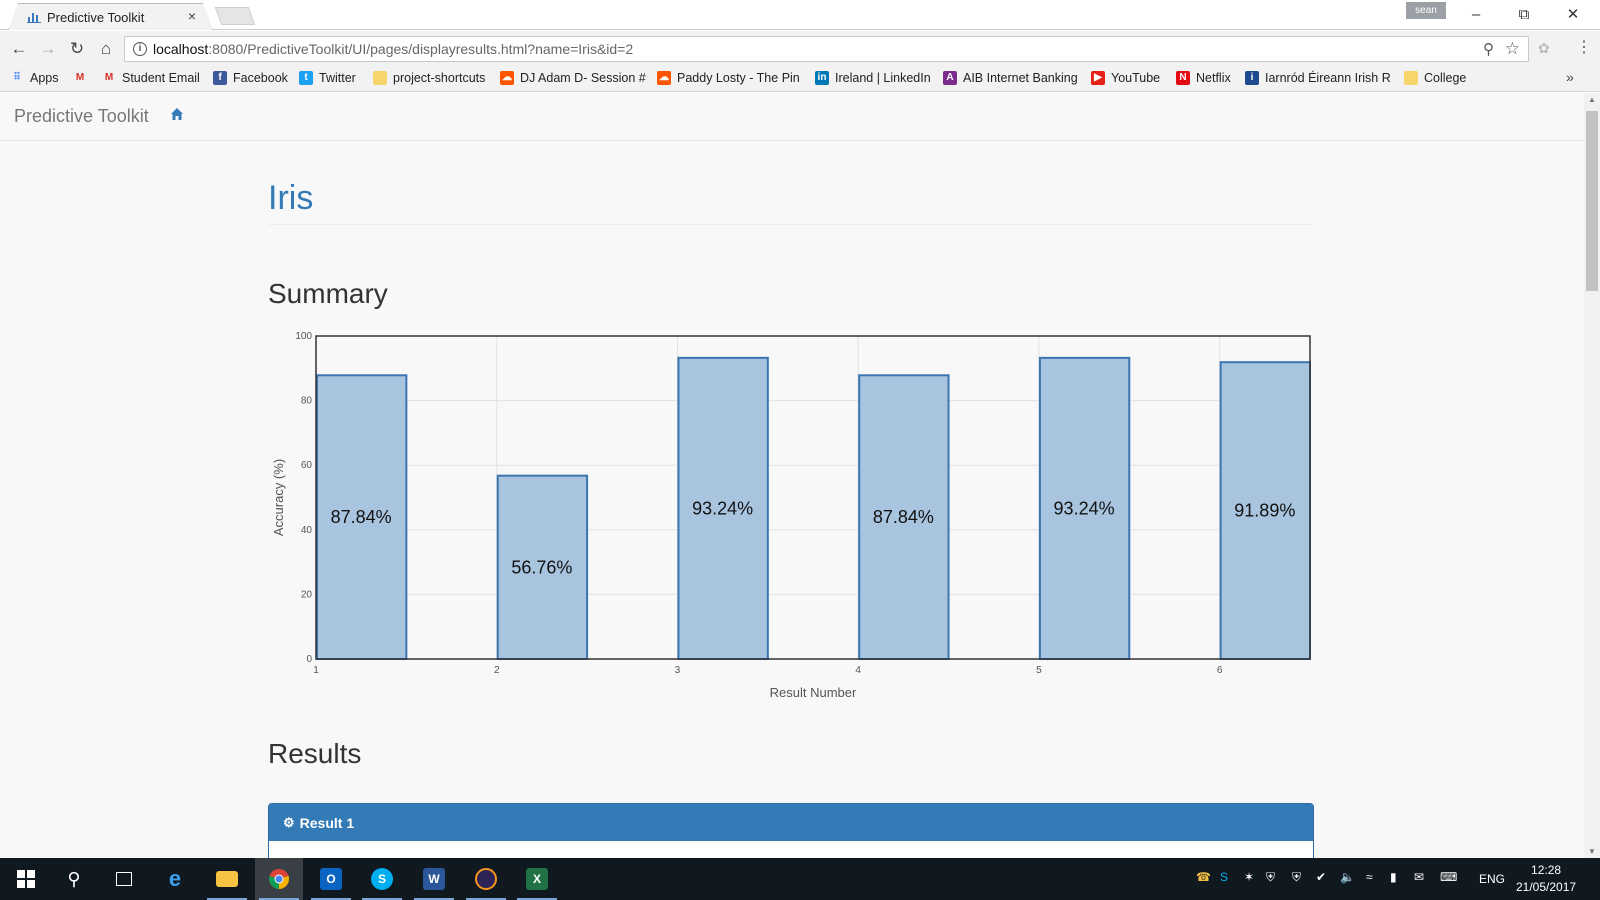 This screenshot has height=900, width=1600. I want to click on bookmark-item: ▶ YouTube, so click(1125, 78).